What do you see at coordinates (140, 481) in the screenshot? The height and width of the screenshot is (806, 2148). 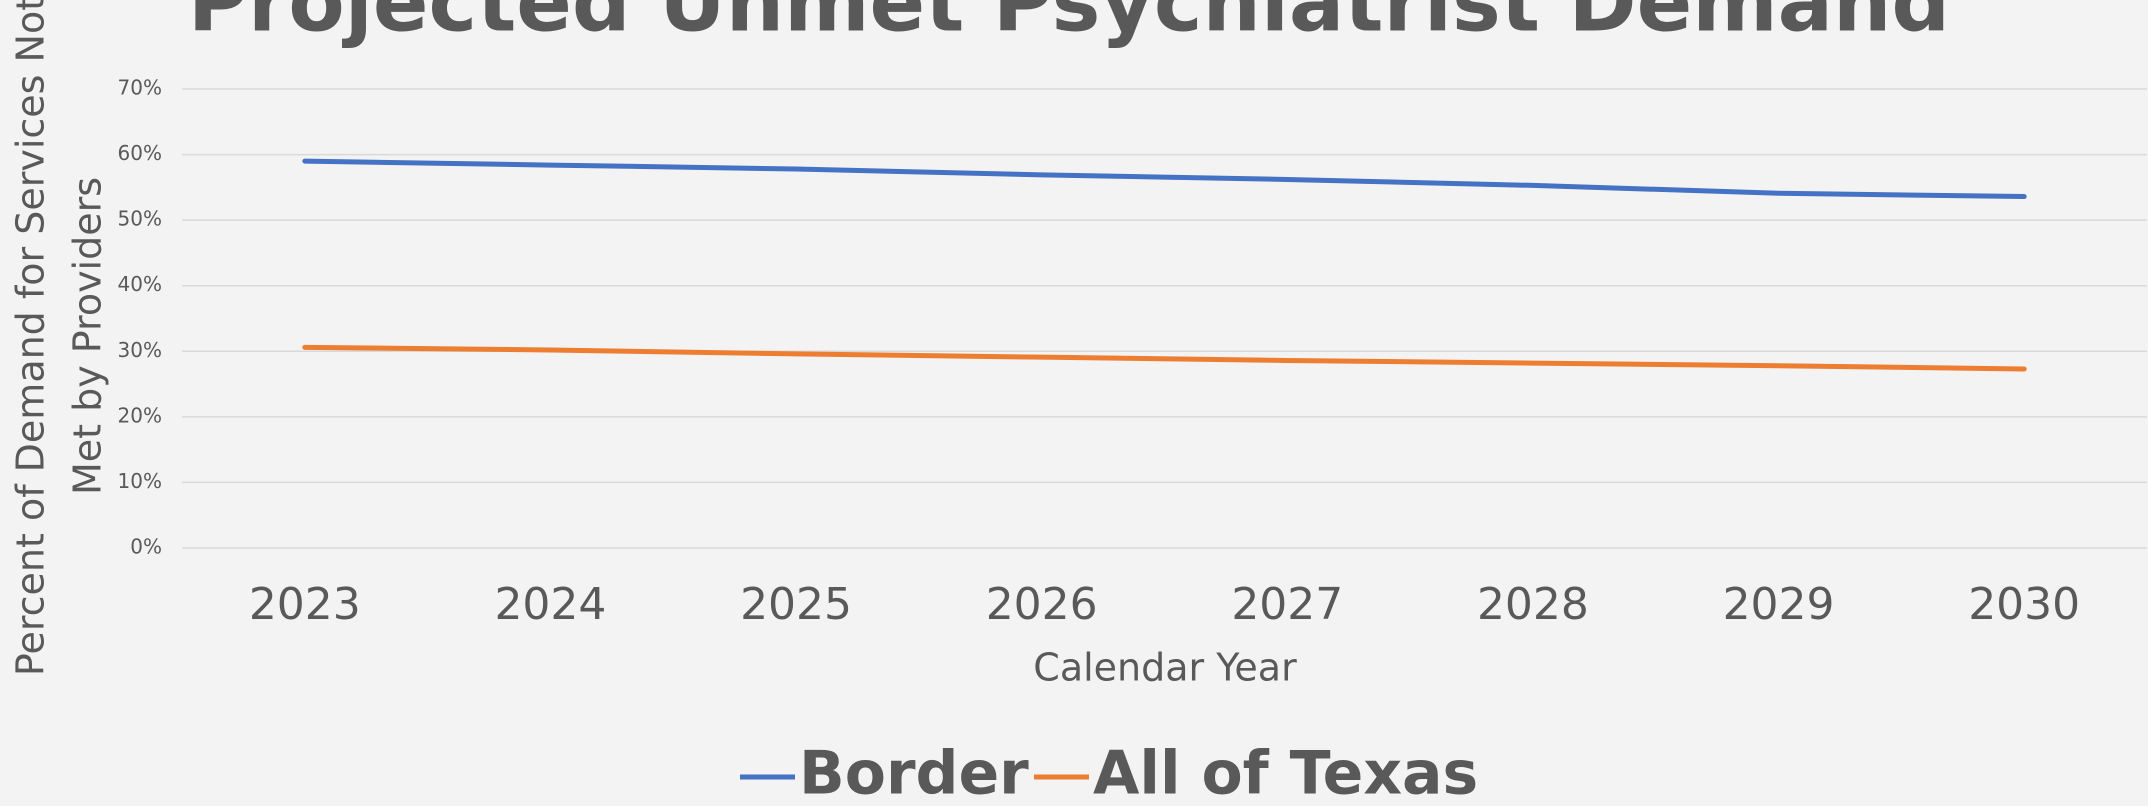 I see `y-tick-label: 10%` at bounding box center [140, 481].